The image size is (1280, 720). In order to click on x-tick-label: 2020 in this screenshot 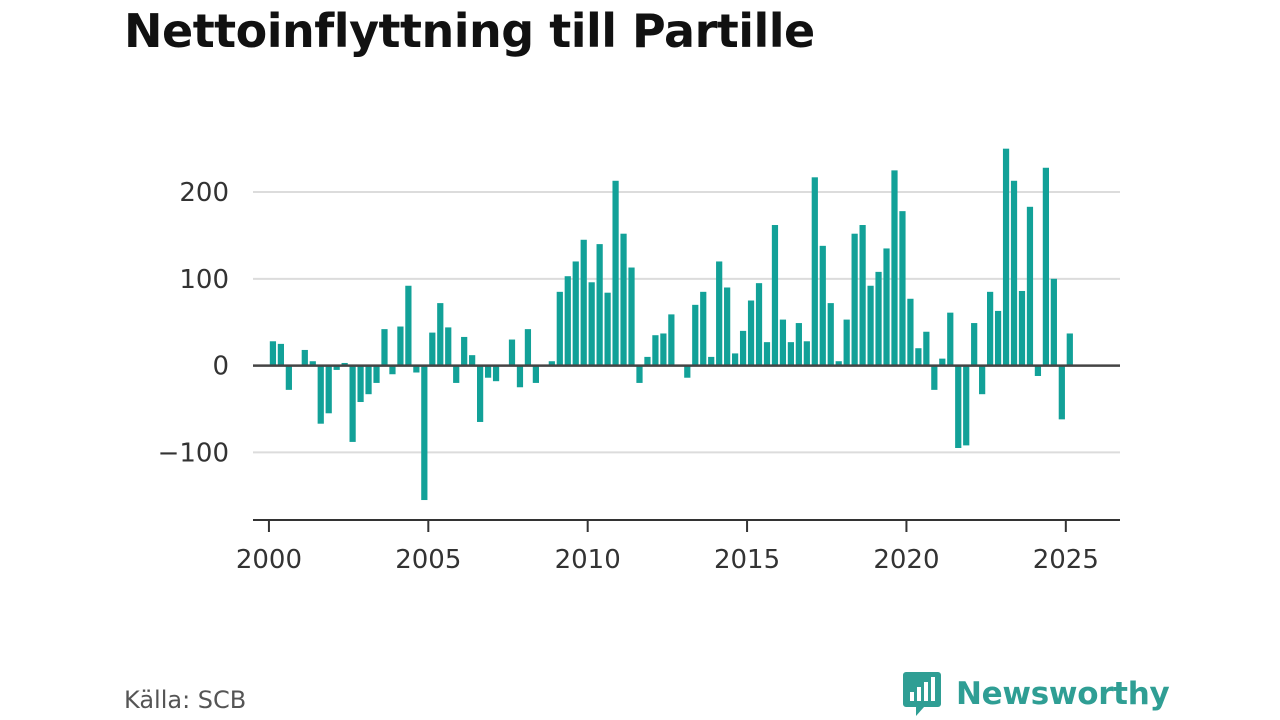, I will do `click(906, 560)`.